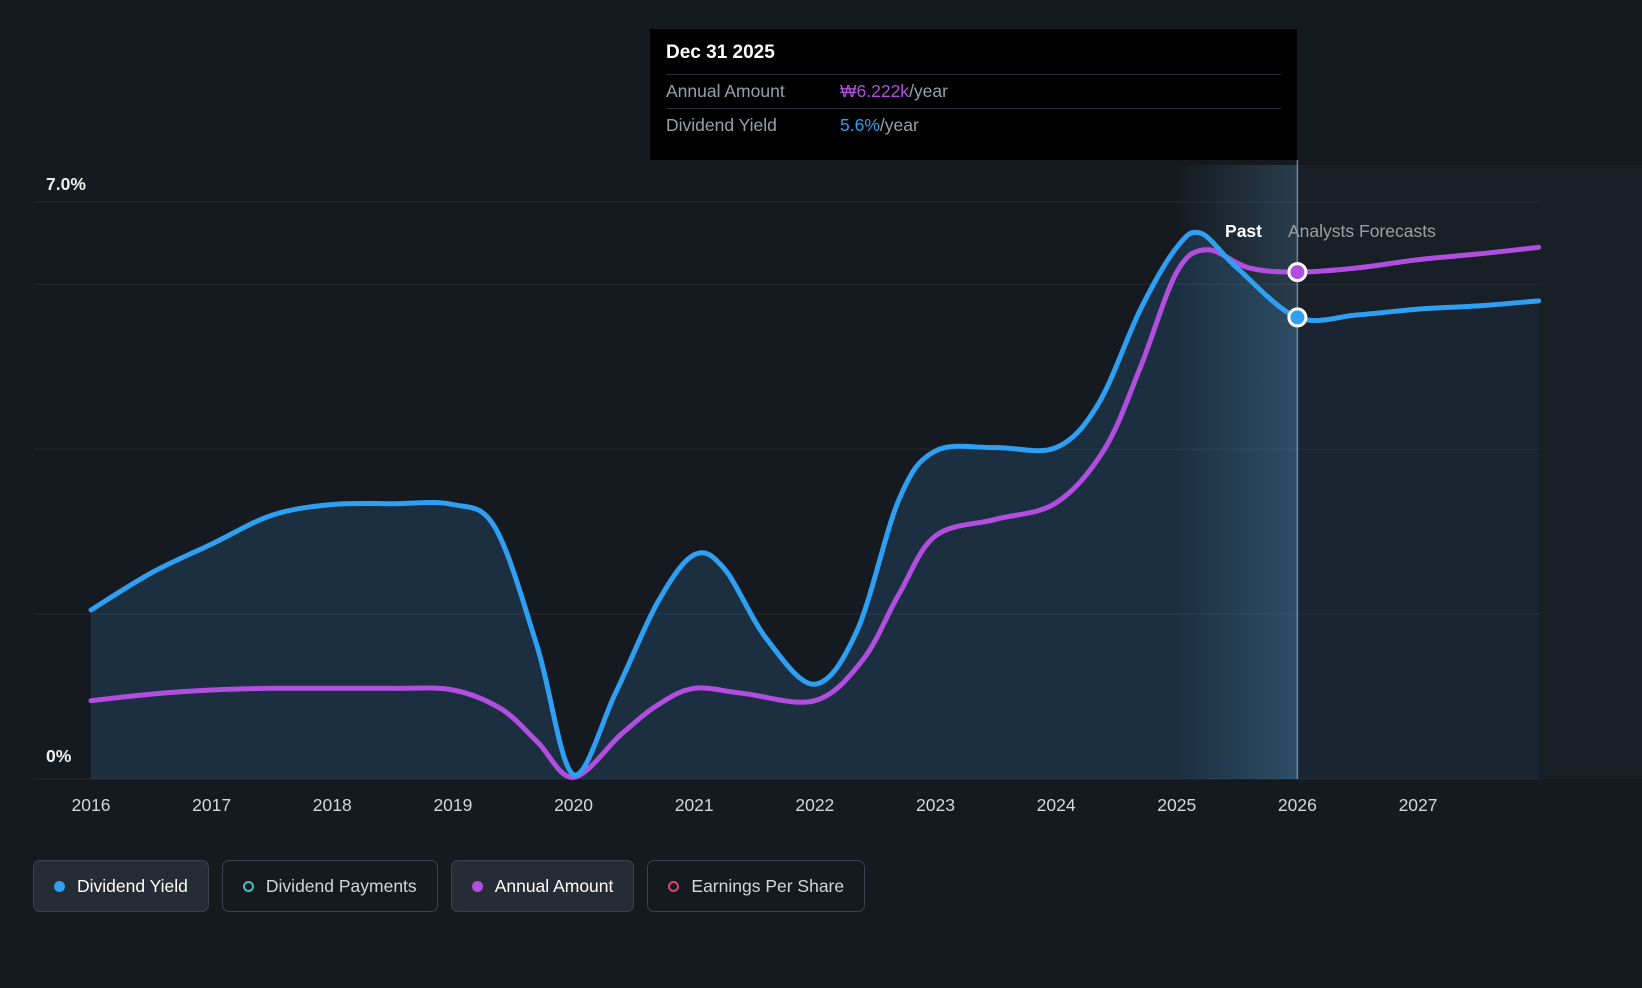 This screenshot has height=988, width=1642. What do you see at coordinates (1297, 272) in the screenshot?
I see `marker-annual-amount` at bounding box center [1297, 272].